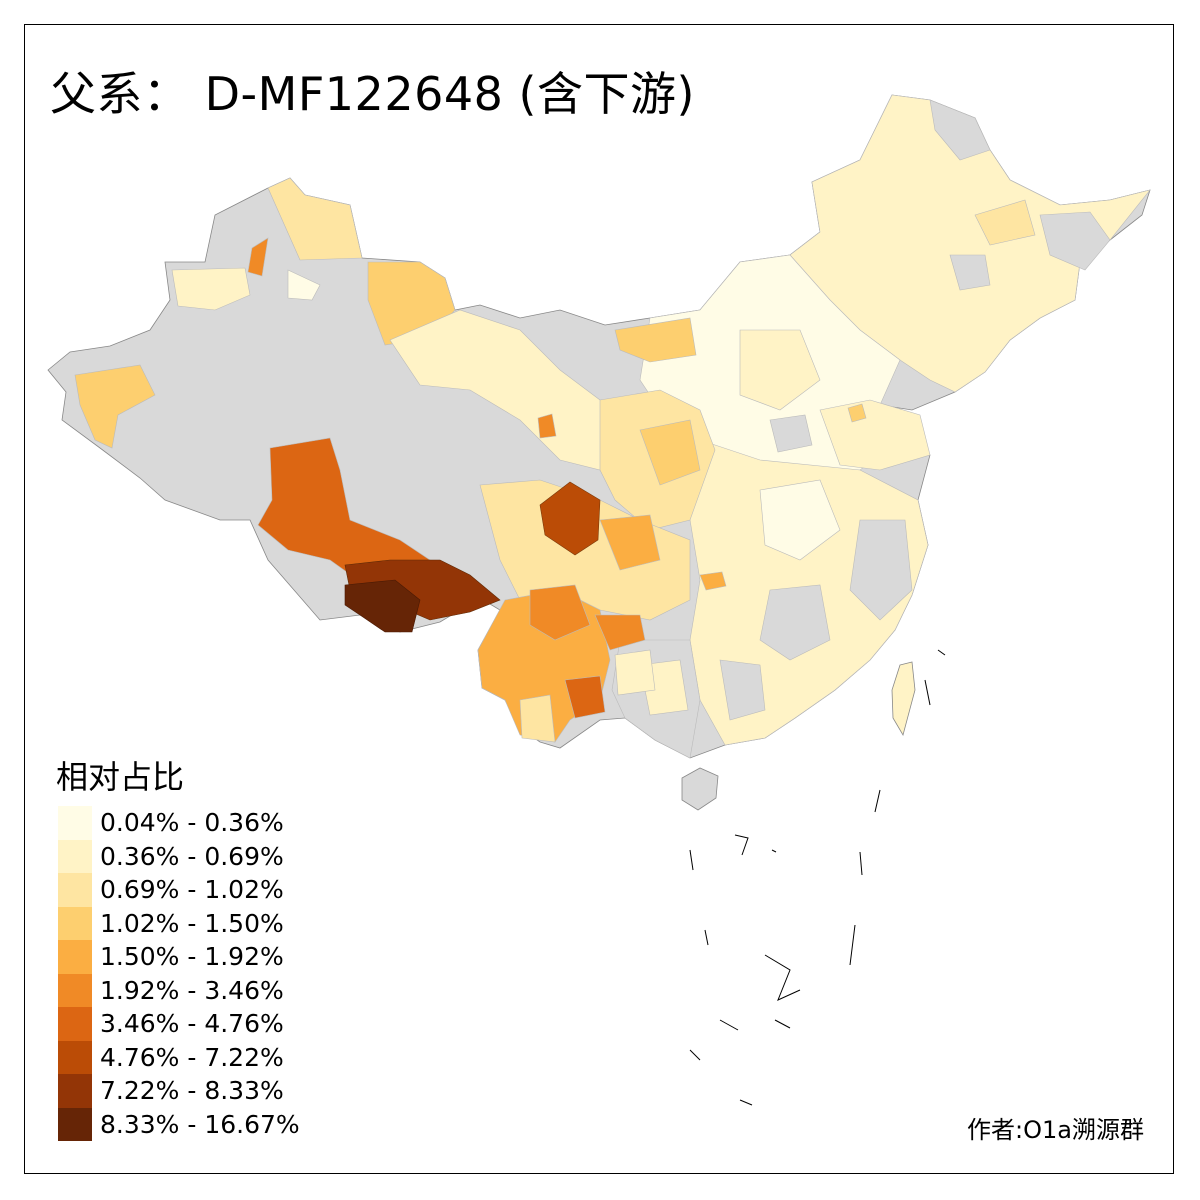  What do you see at coordinates (800, 520) in the screenshot?
I see `region-east-china-pale` at bounding box center [800, 520].